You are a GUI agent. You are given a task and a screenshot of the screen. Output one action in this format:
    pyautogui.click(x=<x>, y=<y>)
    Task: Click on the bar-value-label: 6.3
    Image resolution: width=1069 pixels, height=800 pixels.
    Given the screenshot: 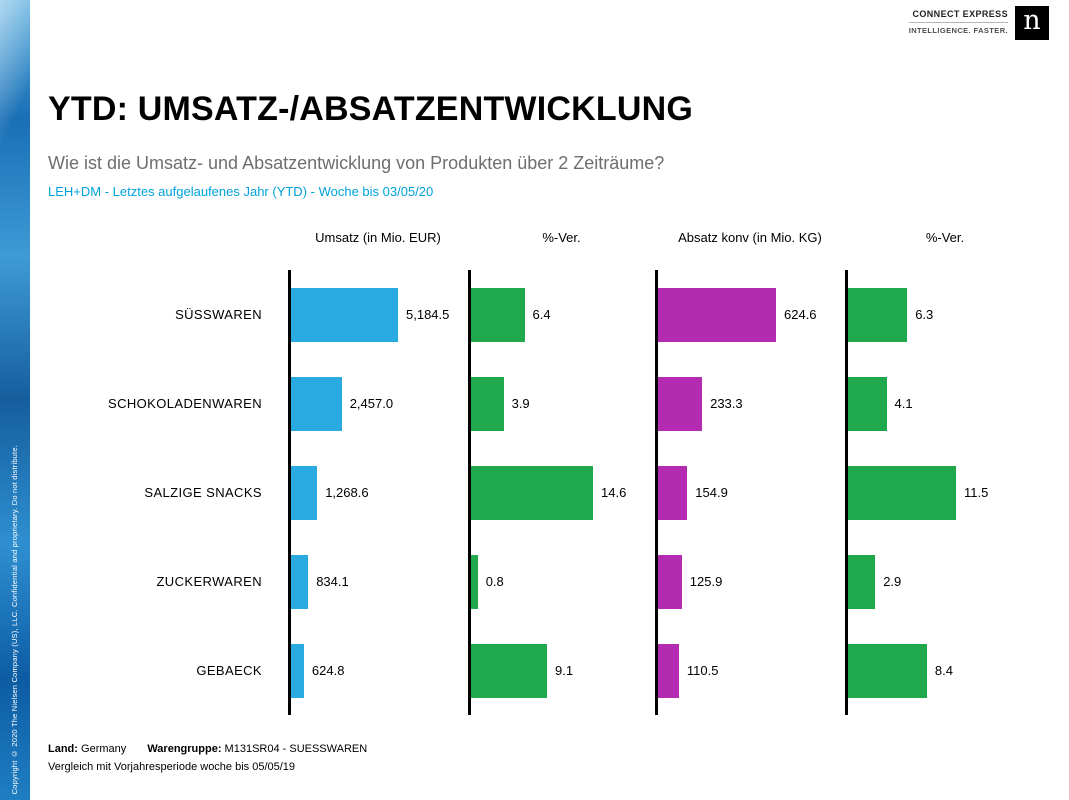 What is the action you would take?
    pyautogui.click(x=924, y=314)
    